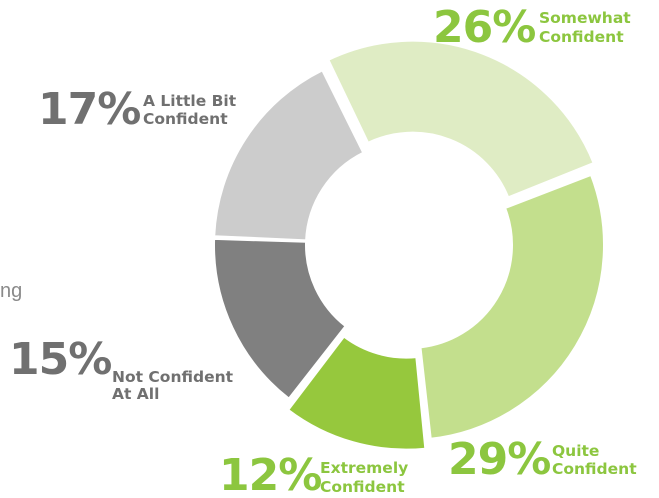  Describe the element at coordinates (356, 393) in the screenshot. I see `slice-extremely` at that location.